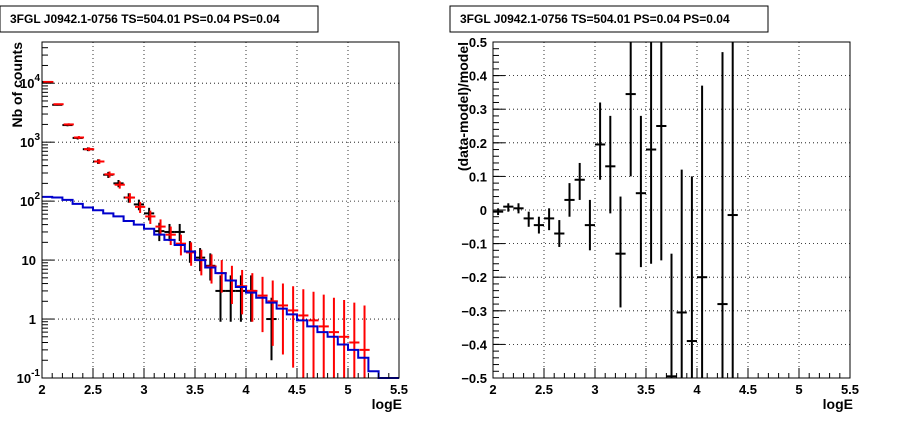  I want to click on y-tick-label: −0.1, so click(474, 244).